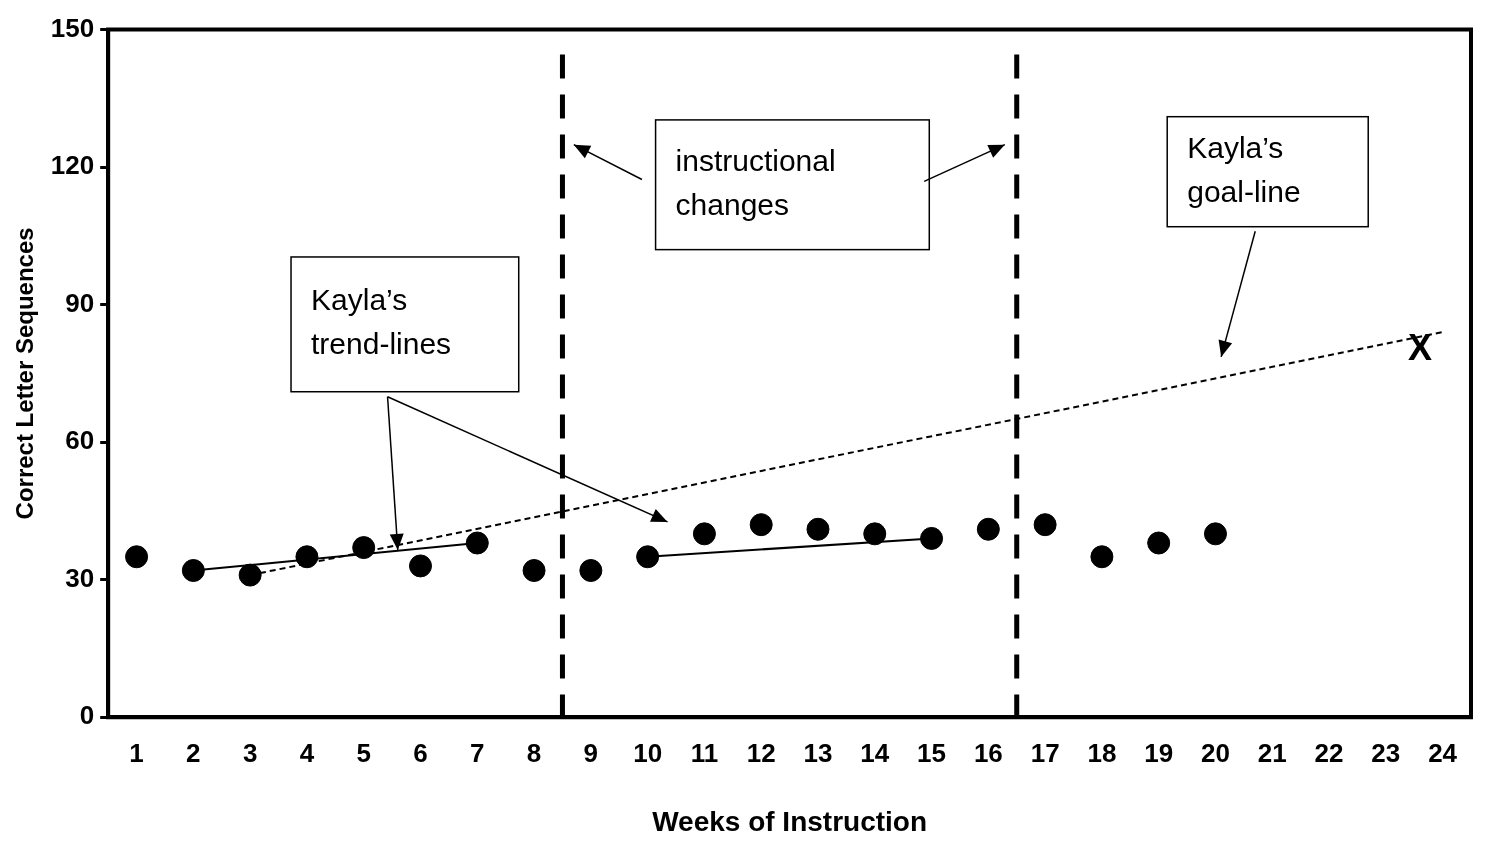  What do you see at coordinates (790, 821) in the screenshot?
I see `x-axis-title: Weeks of Instruction` at bounding box center [790, 821].